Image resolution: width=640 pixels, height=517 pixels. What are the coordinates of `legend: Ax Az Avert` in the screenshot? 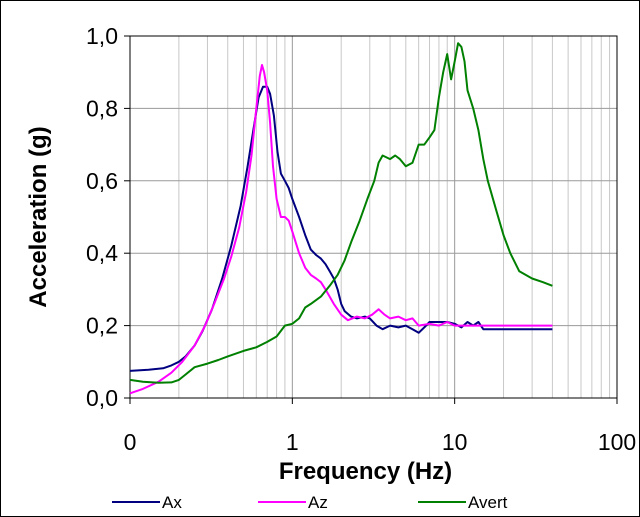 It's located at (310, 502).